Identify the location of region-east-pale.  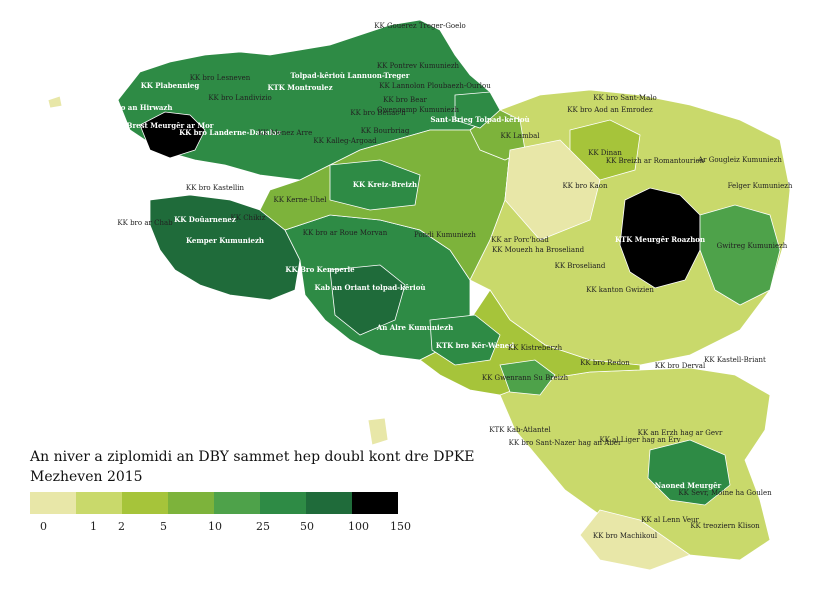
(552, 190).